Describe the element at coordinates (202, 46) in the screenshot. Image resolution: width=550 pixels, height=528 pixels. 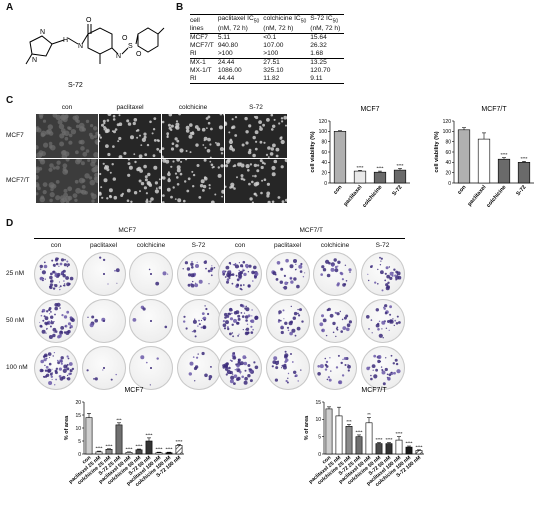
I see `table-cell: MCF7/T` at that location.